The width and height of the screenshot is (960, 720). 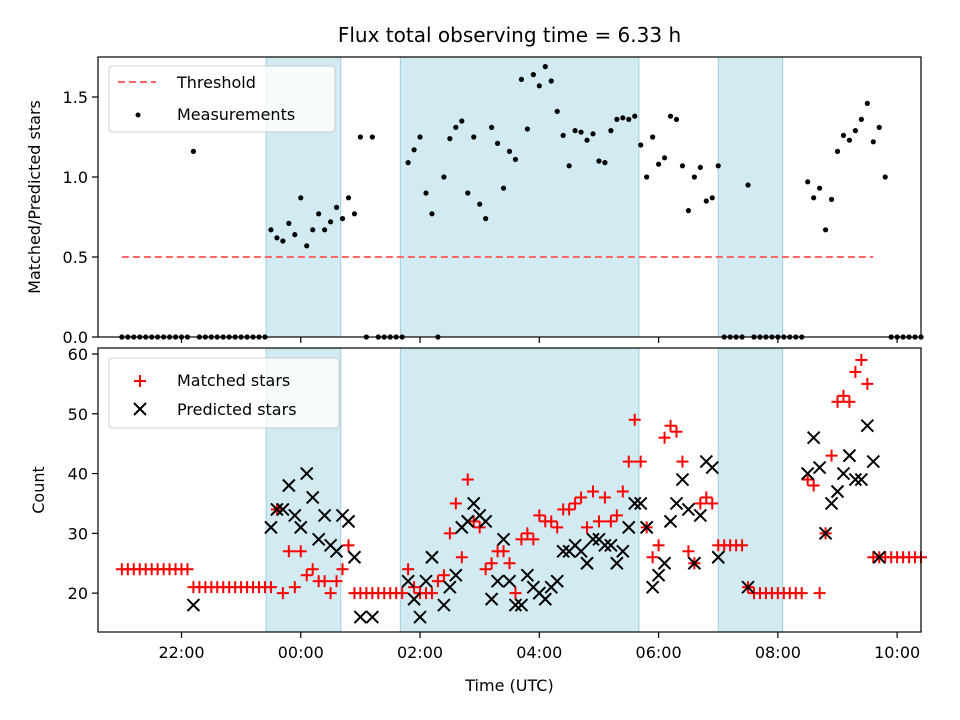 What do you see at coordinates (78, 533) in the screenshot?
I see `bottom-y-tick-label: 30` at bounding box center [78, 533].